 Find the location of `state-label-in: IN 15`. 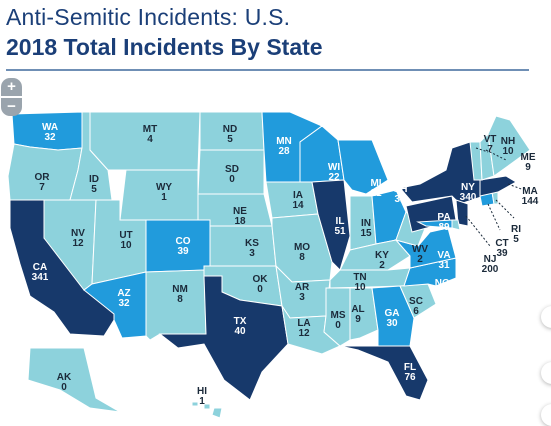

state-label-in: IN 15 is located at coordinates (366, 228).